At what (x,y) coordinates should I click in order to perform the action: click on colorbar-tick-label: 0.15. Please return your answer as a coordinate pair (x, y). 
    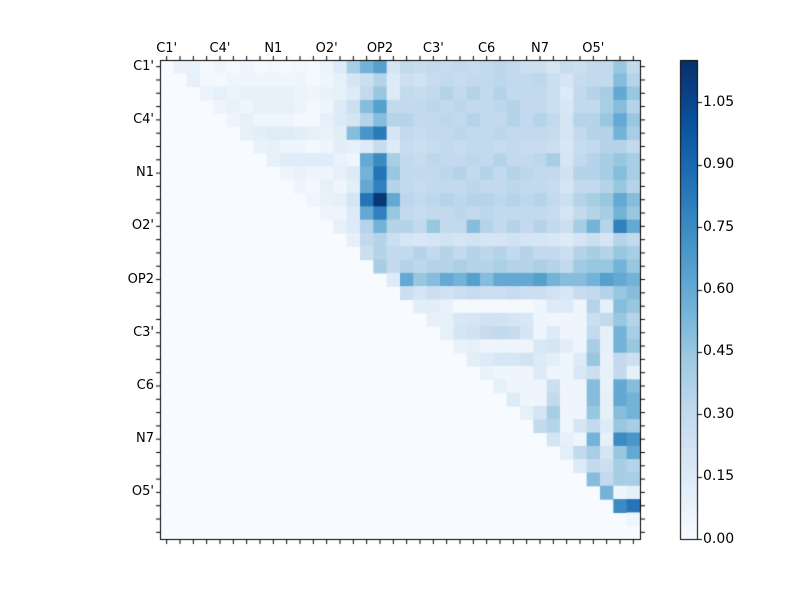
    Looking at the image, I should click on (719, 476).